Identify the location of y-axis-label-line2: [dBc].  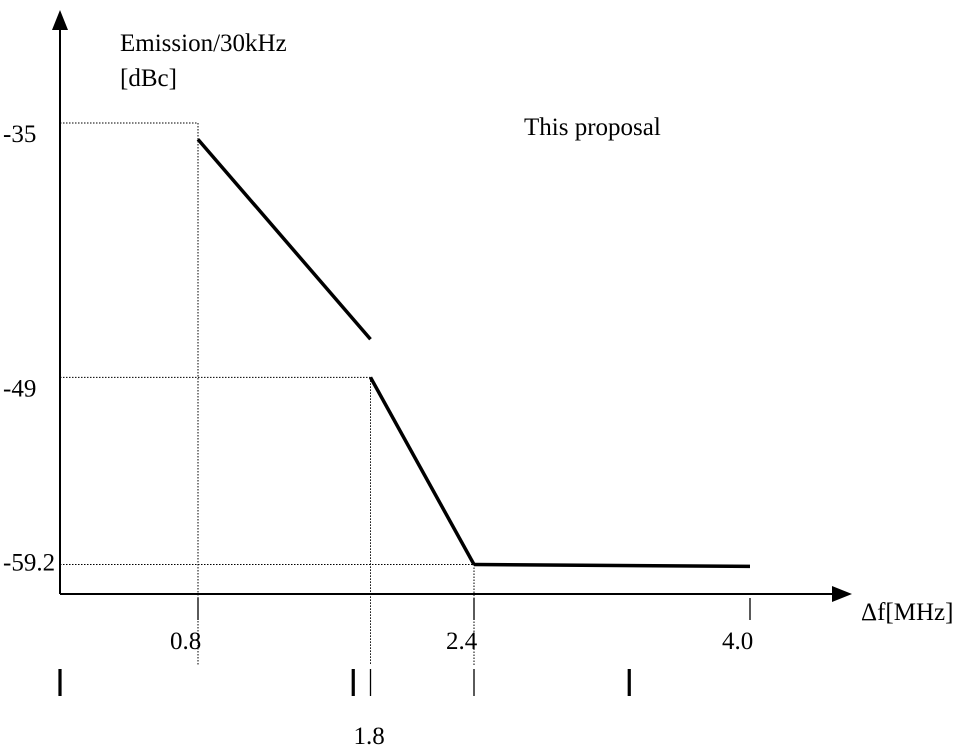
(148, 78).